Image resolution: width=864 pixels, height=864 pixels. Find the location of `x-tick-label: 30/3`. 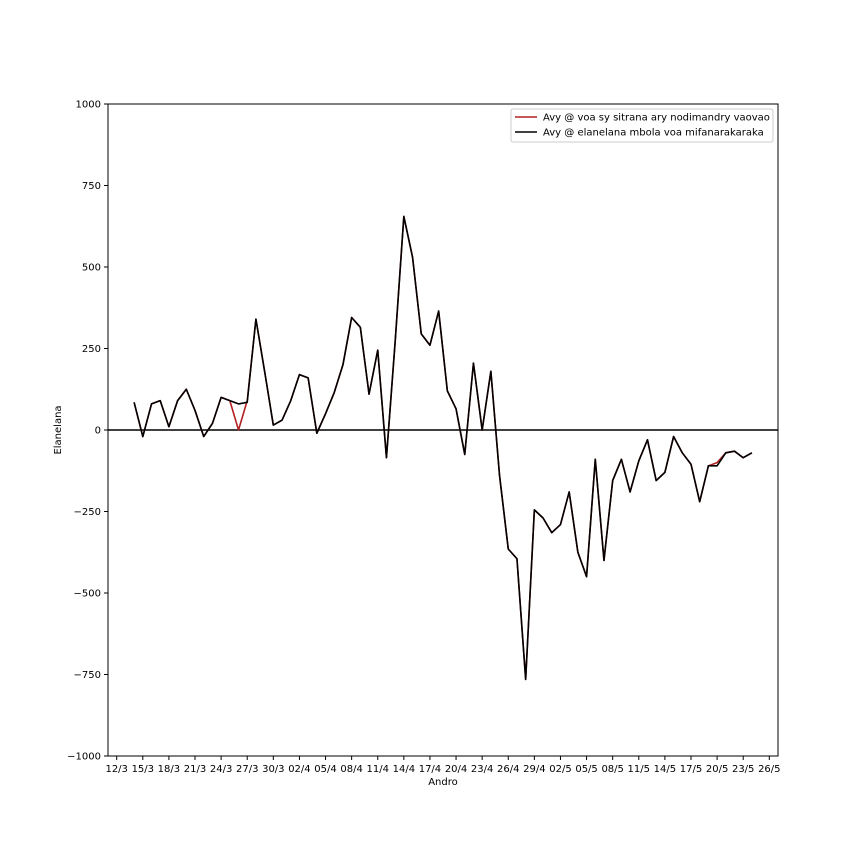

x-tick-label: 30/3 is located at coordinates (273, 769).